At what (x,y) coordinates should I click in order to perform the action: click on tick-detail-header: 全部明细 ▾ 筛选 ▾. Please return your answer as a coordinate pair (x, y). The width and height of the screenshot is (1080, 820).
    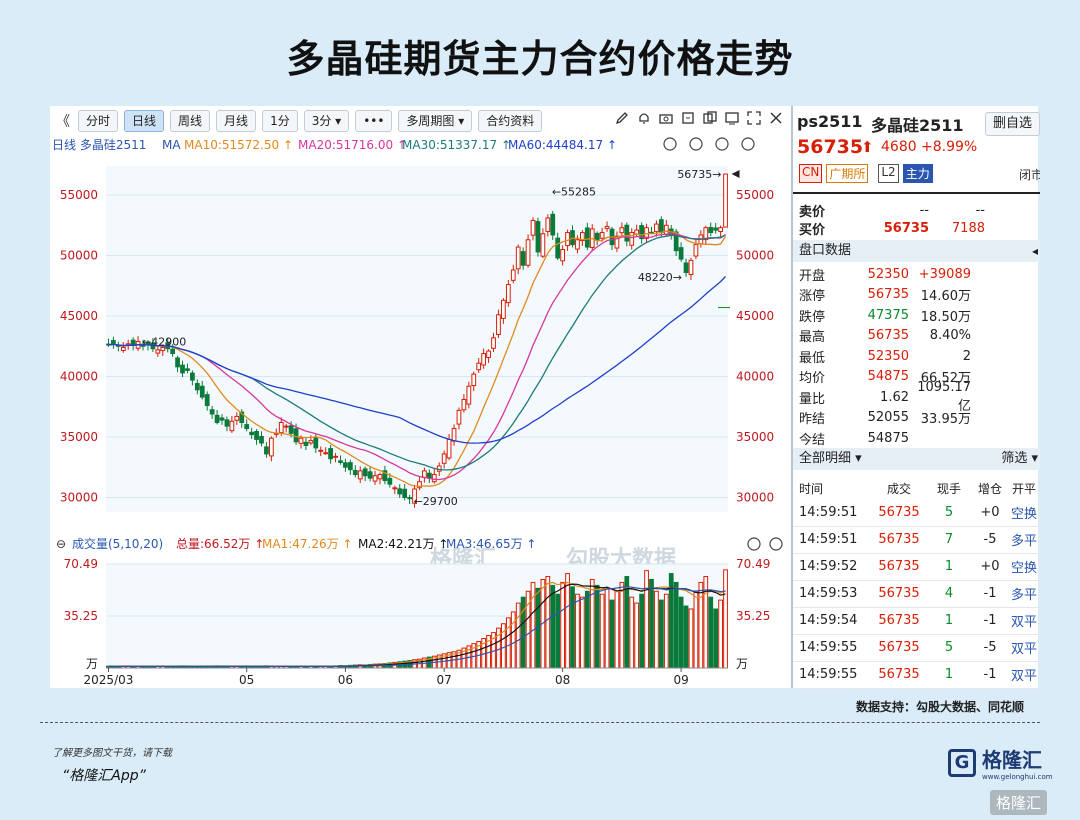
    Looking at the image, I should click on (916, 459).